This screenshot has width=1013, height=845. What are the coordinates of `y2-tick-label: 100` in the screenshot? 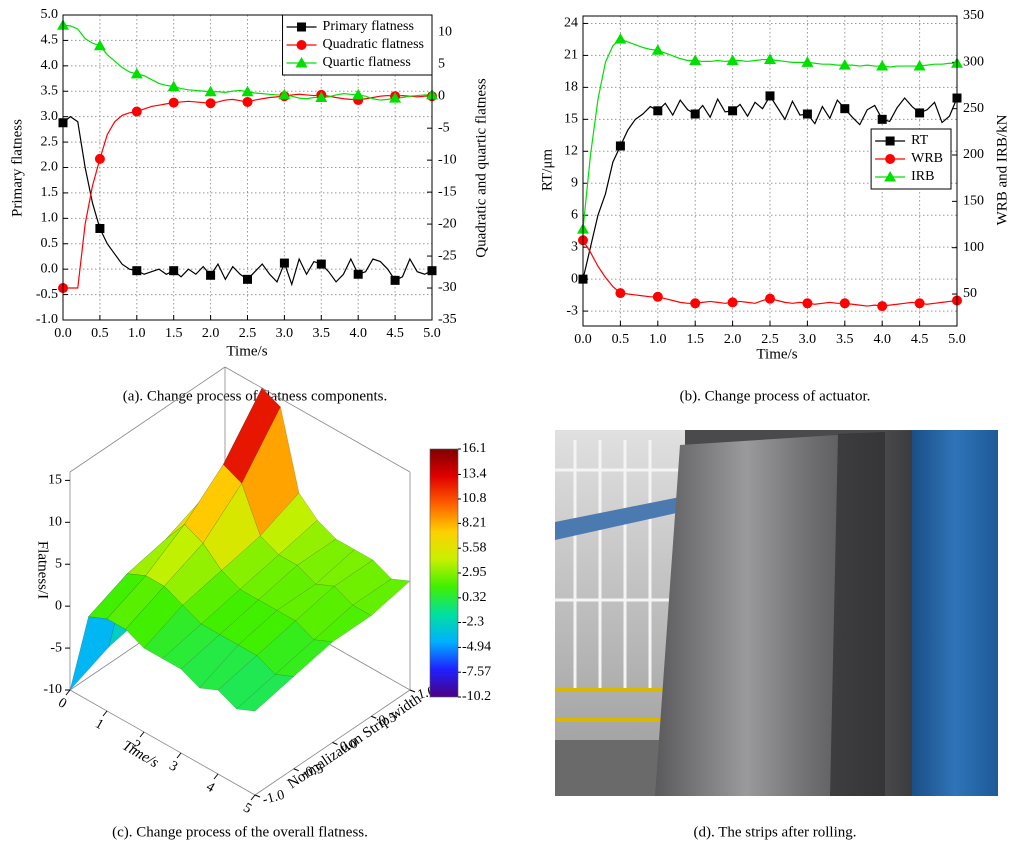 It's located at (973, 247).